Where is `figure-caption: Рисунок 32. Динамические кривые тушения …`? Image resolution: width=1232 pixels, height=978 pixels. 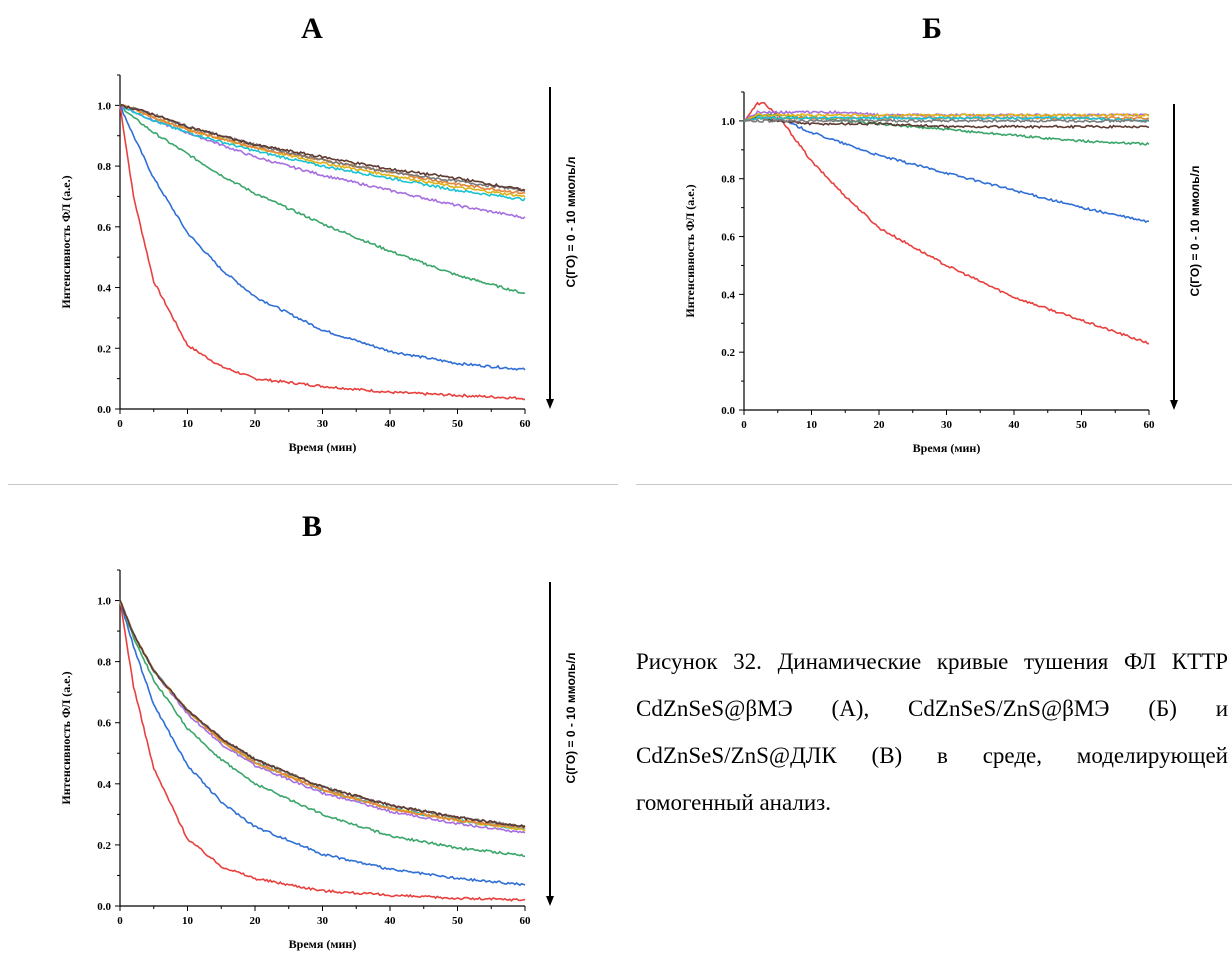 figure-caption: Рисунок 32. Динамические кривые тушения … is located at coordinates (932, 732).